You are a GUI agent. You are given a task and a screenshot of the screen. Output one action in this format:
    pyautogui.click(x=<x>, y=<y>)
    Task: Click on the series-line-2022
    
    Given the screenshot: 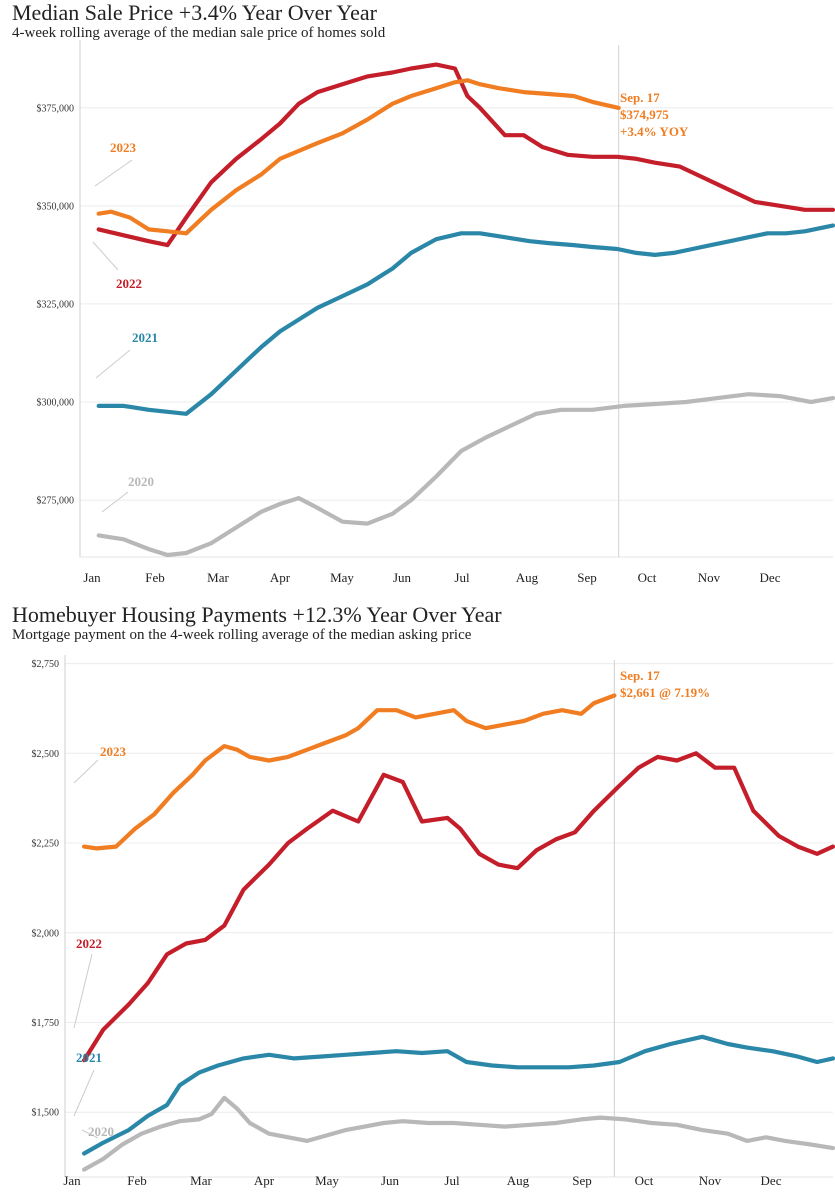 What is the action you would take?
    pyautogui.click(x=465, y=155)
    